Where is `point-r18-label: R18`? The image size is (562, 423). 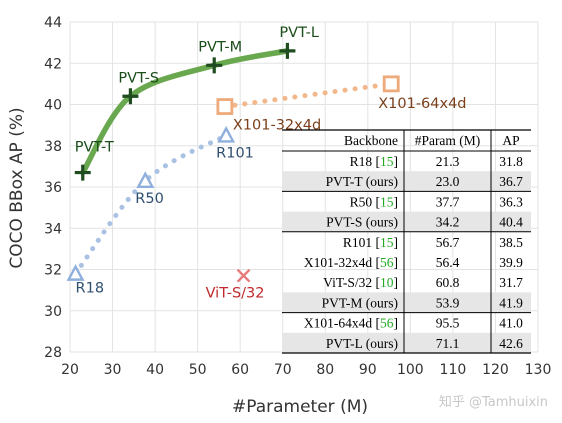
point-r18-label: R18 is located at coordinates (90, 289).